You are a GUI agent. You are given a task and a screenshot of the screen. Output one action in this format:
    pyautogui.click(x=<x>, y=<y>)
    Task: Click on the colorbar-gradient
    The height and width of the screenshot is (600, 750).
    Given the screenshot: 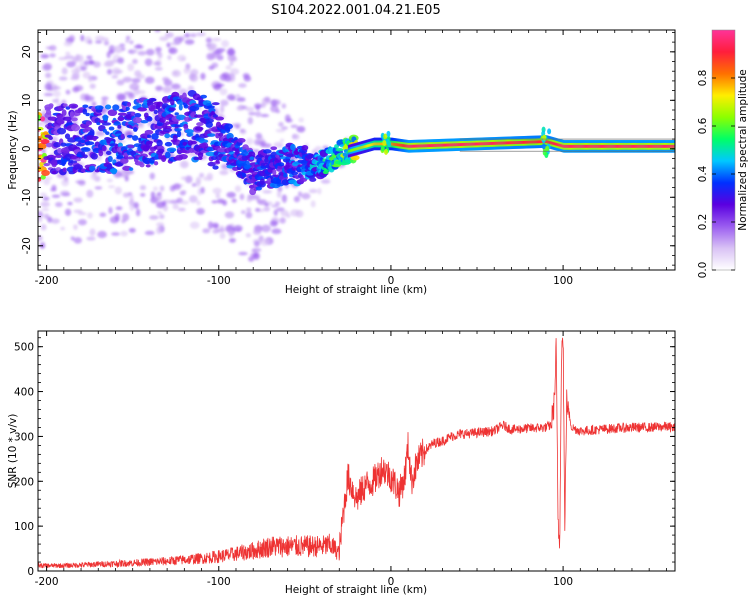 What is the action you would take?
    pyautogui.click(x=723, y=150)
    